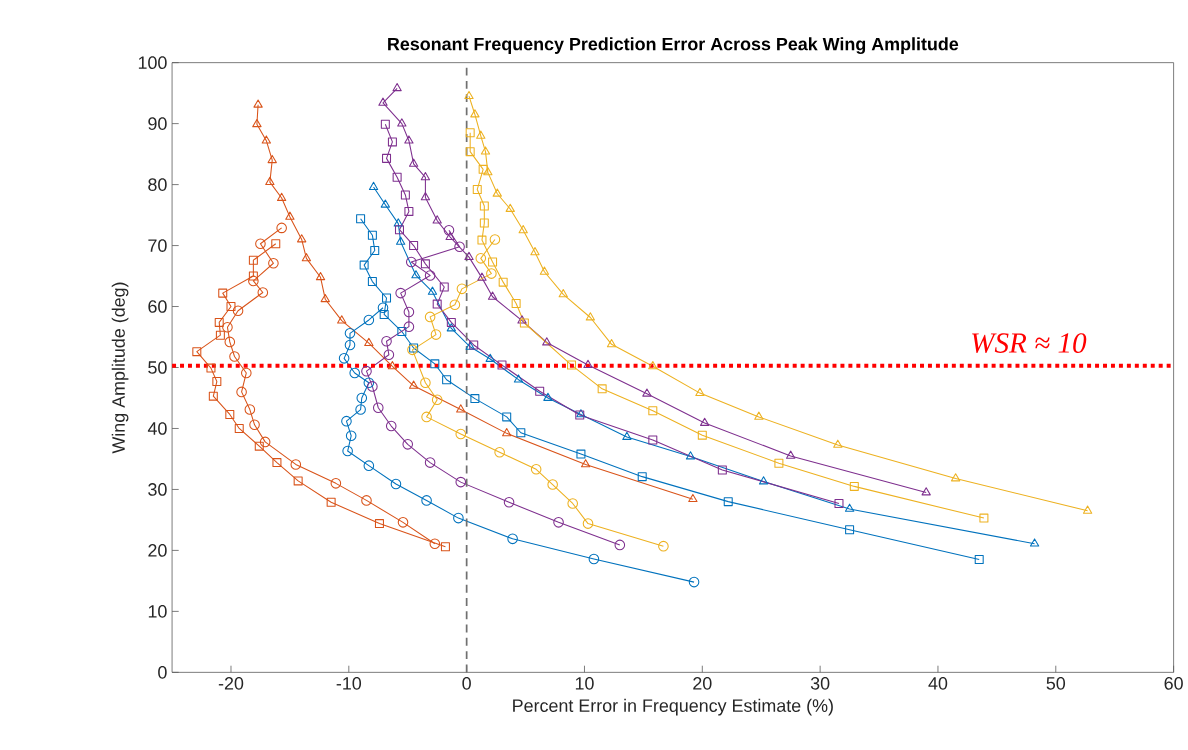 This screenshot has width=1188, height=750. I want to click on x-tick-label: -20, so click(231, 683).